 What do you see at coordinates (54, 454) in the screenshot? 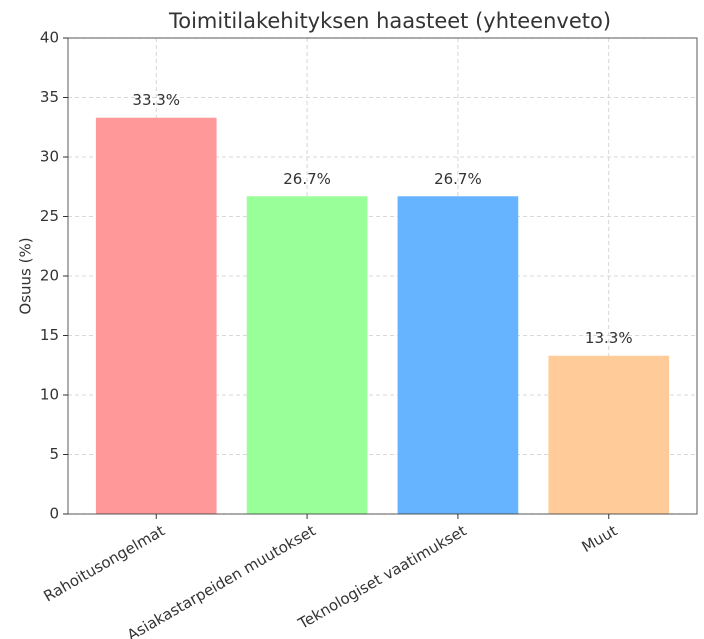
I see `y-tick-label: 5` at bounding box center [54, 454].